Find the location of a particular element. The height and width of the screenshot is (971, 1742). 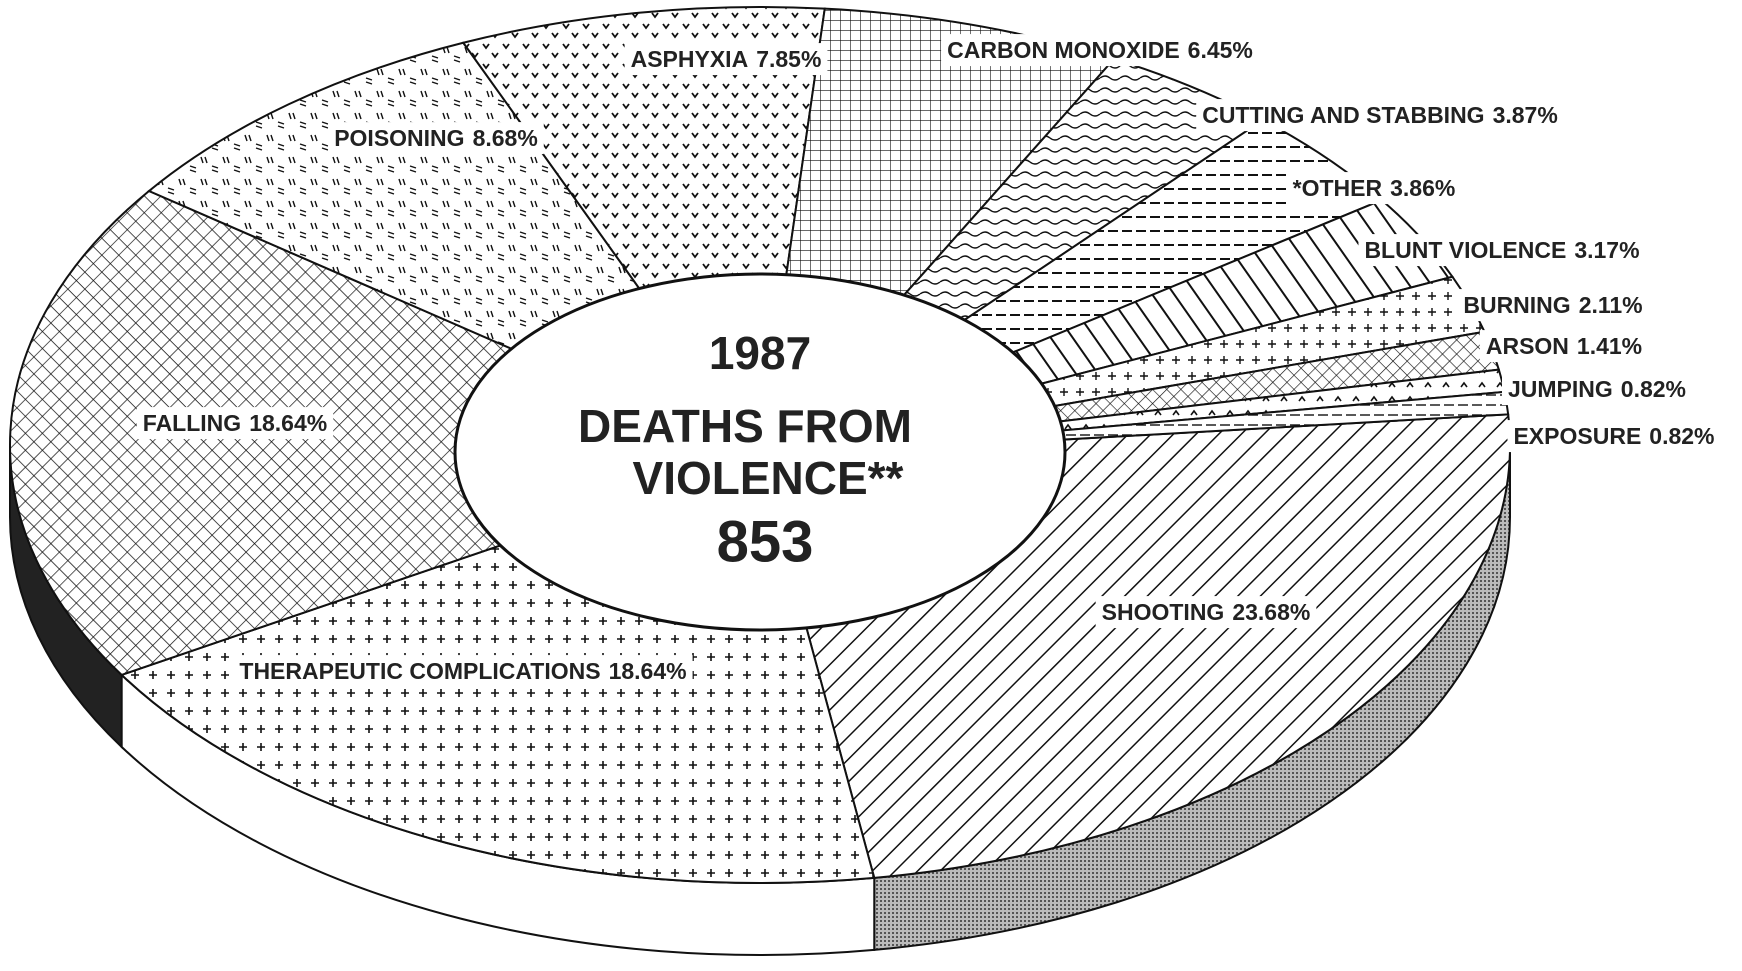

category-label: CARBON MONOXIDE is located at coordinates (1063, 50).